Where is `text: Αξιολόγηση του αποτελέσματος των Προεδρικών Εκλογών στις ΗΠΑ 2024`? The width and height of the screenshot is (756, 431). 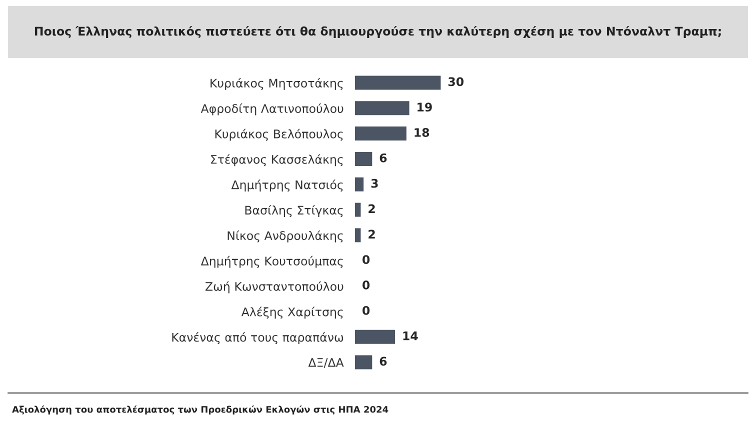 text: Αξιολόγηση του αποτελέσματος των Προεδρικών Εκλογών στις ΗΠΑ 2024 is located at coordinates (200, 410).